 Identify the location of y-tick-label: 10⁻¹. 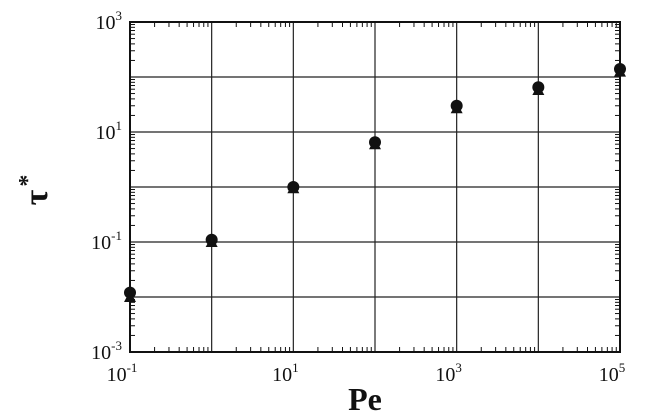
(106, 241).